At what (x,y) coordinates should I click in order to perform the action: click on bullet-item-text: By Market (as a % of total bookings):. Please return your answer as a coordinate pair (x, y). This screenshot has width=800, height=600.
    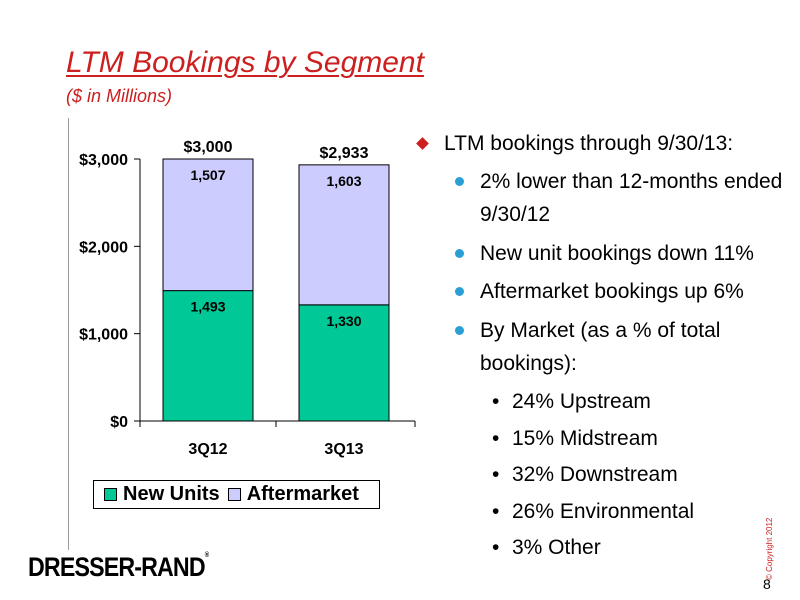
    Looking at the image, I should click on (600, 347).